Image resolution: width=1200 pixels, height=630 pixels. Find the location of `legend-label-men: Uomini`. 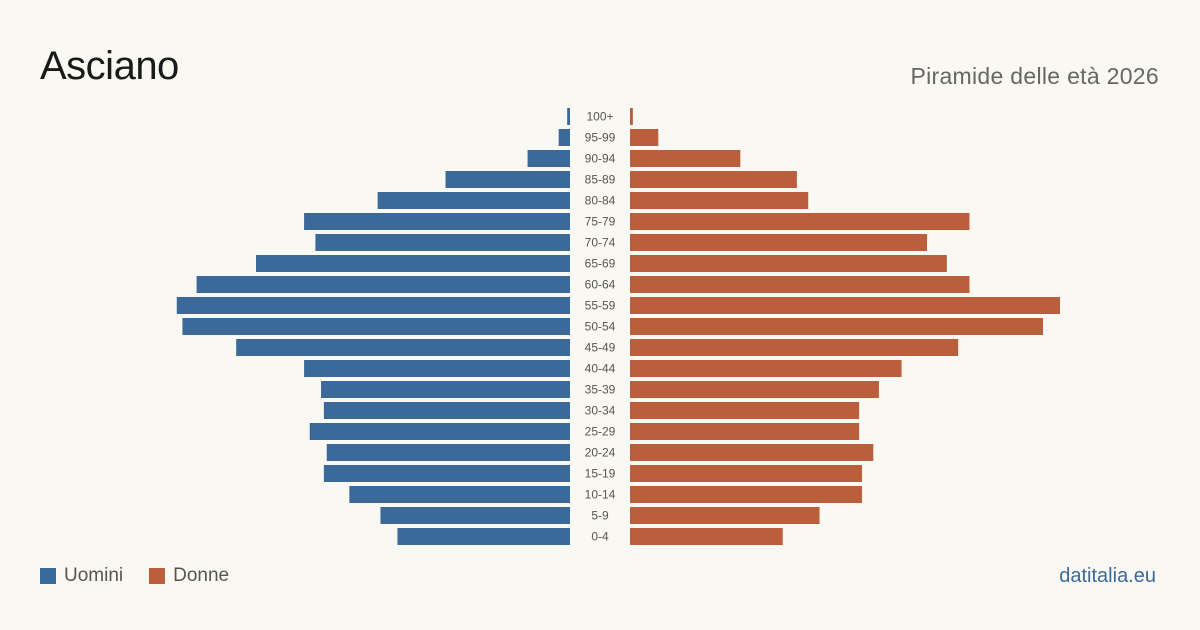

legend-label-men: Uomini is located at coordinates (94, 575).